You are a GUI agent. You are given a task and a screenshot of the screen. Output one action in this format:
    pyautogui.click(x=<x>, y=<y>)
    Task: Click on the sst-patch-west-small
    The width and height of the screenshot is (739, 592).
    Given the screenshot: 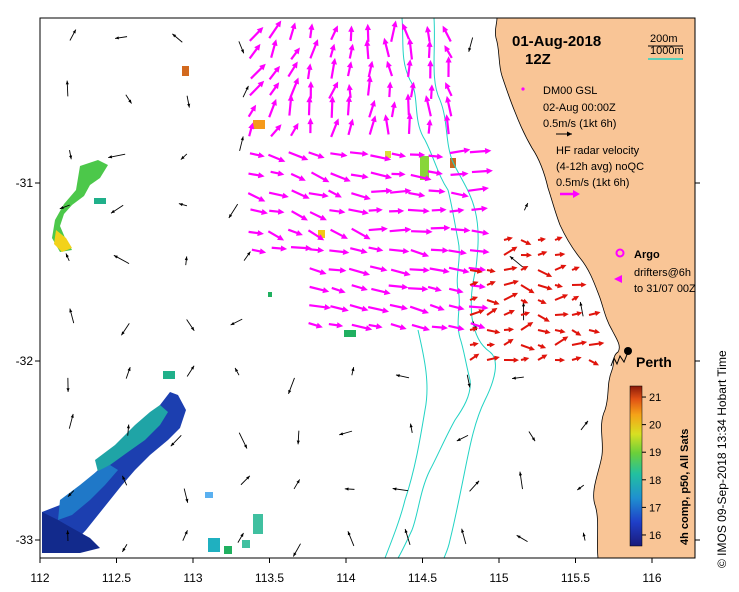 What is the action you would take?
    pyautogui.click(x=100, y=201)
    